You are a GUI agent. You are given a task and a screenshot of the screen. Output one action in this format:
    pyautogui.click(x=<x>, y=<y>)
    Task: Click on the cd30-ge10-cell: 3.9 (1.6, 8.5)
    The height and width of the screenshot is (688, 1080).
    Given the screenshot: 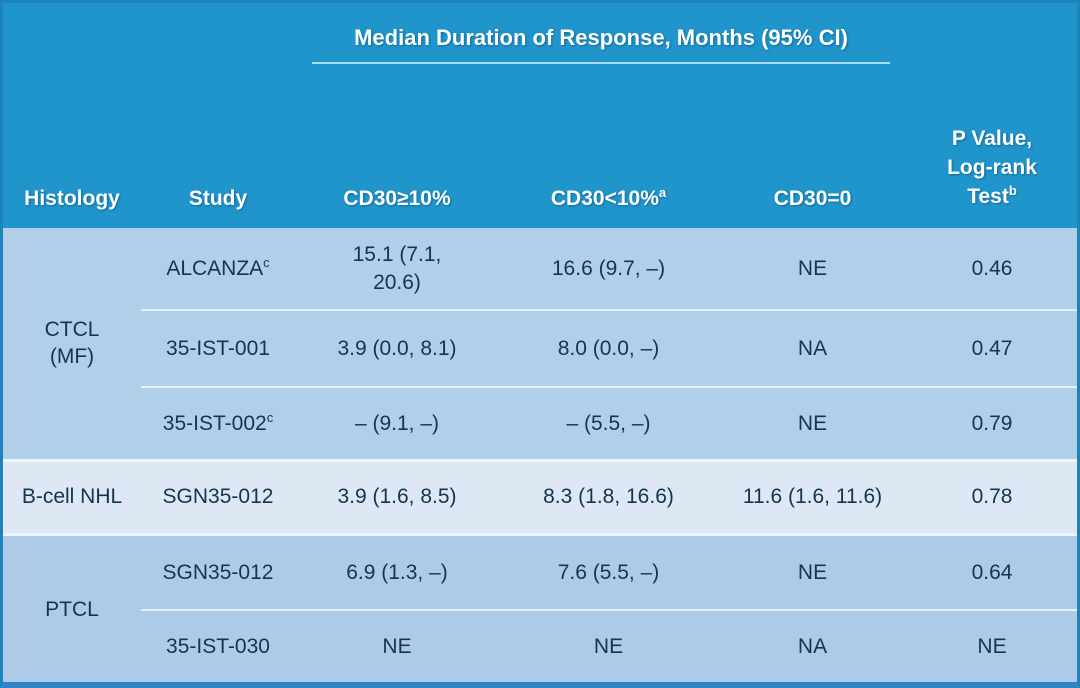 What is the action you would take?
    pyautogui.click(x=397, y=496)
    